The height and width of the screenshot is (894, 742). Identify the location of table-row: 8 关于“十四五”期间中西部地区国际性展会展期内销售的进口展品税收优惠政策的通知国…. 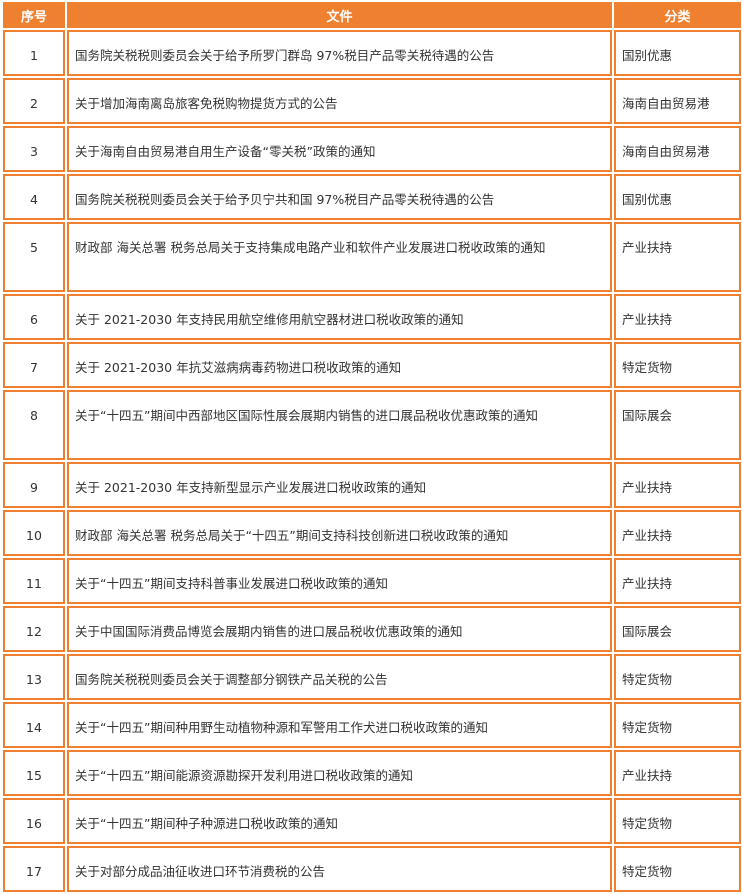
(372, 425).